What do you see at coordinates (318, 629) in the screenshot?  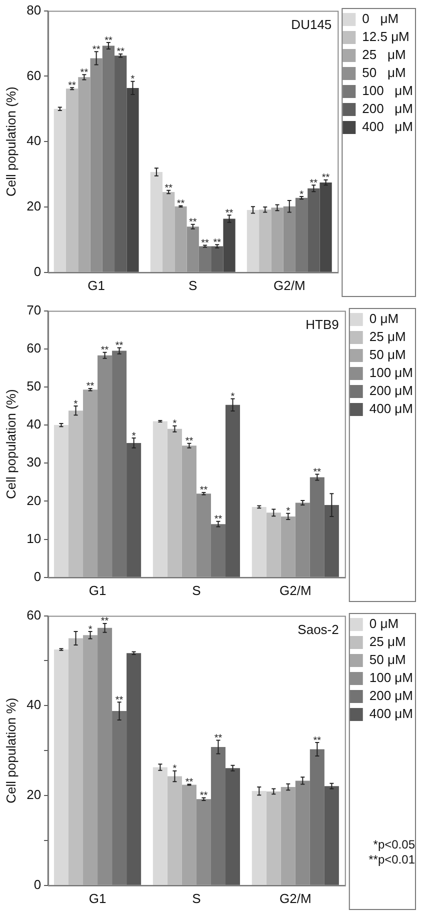 I see `text: Saos-2` at bounding box center [318, 629].